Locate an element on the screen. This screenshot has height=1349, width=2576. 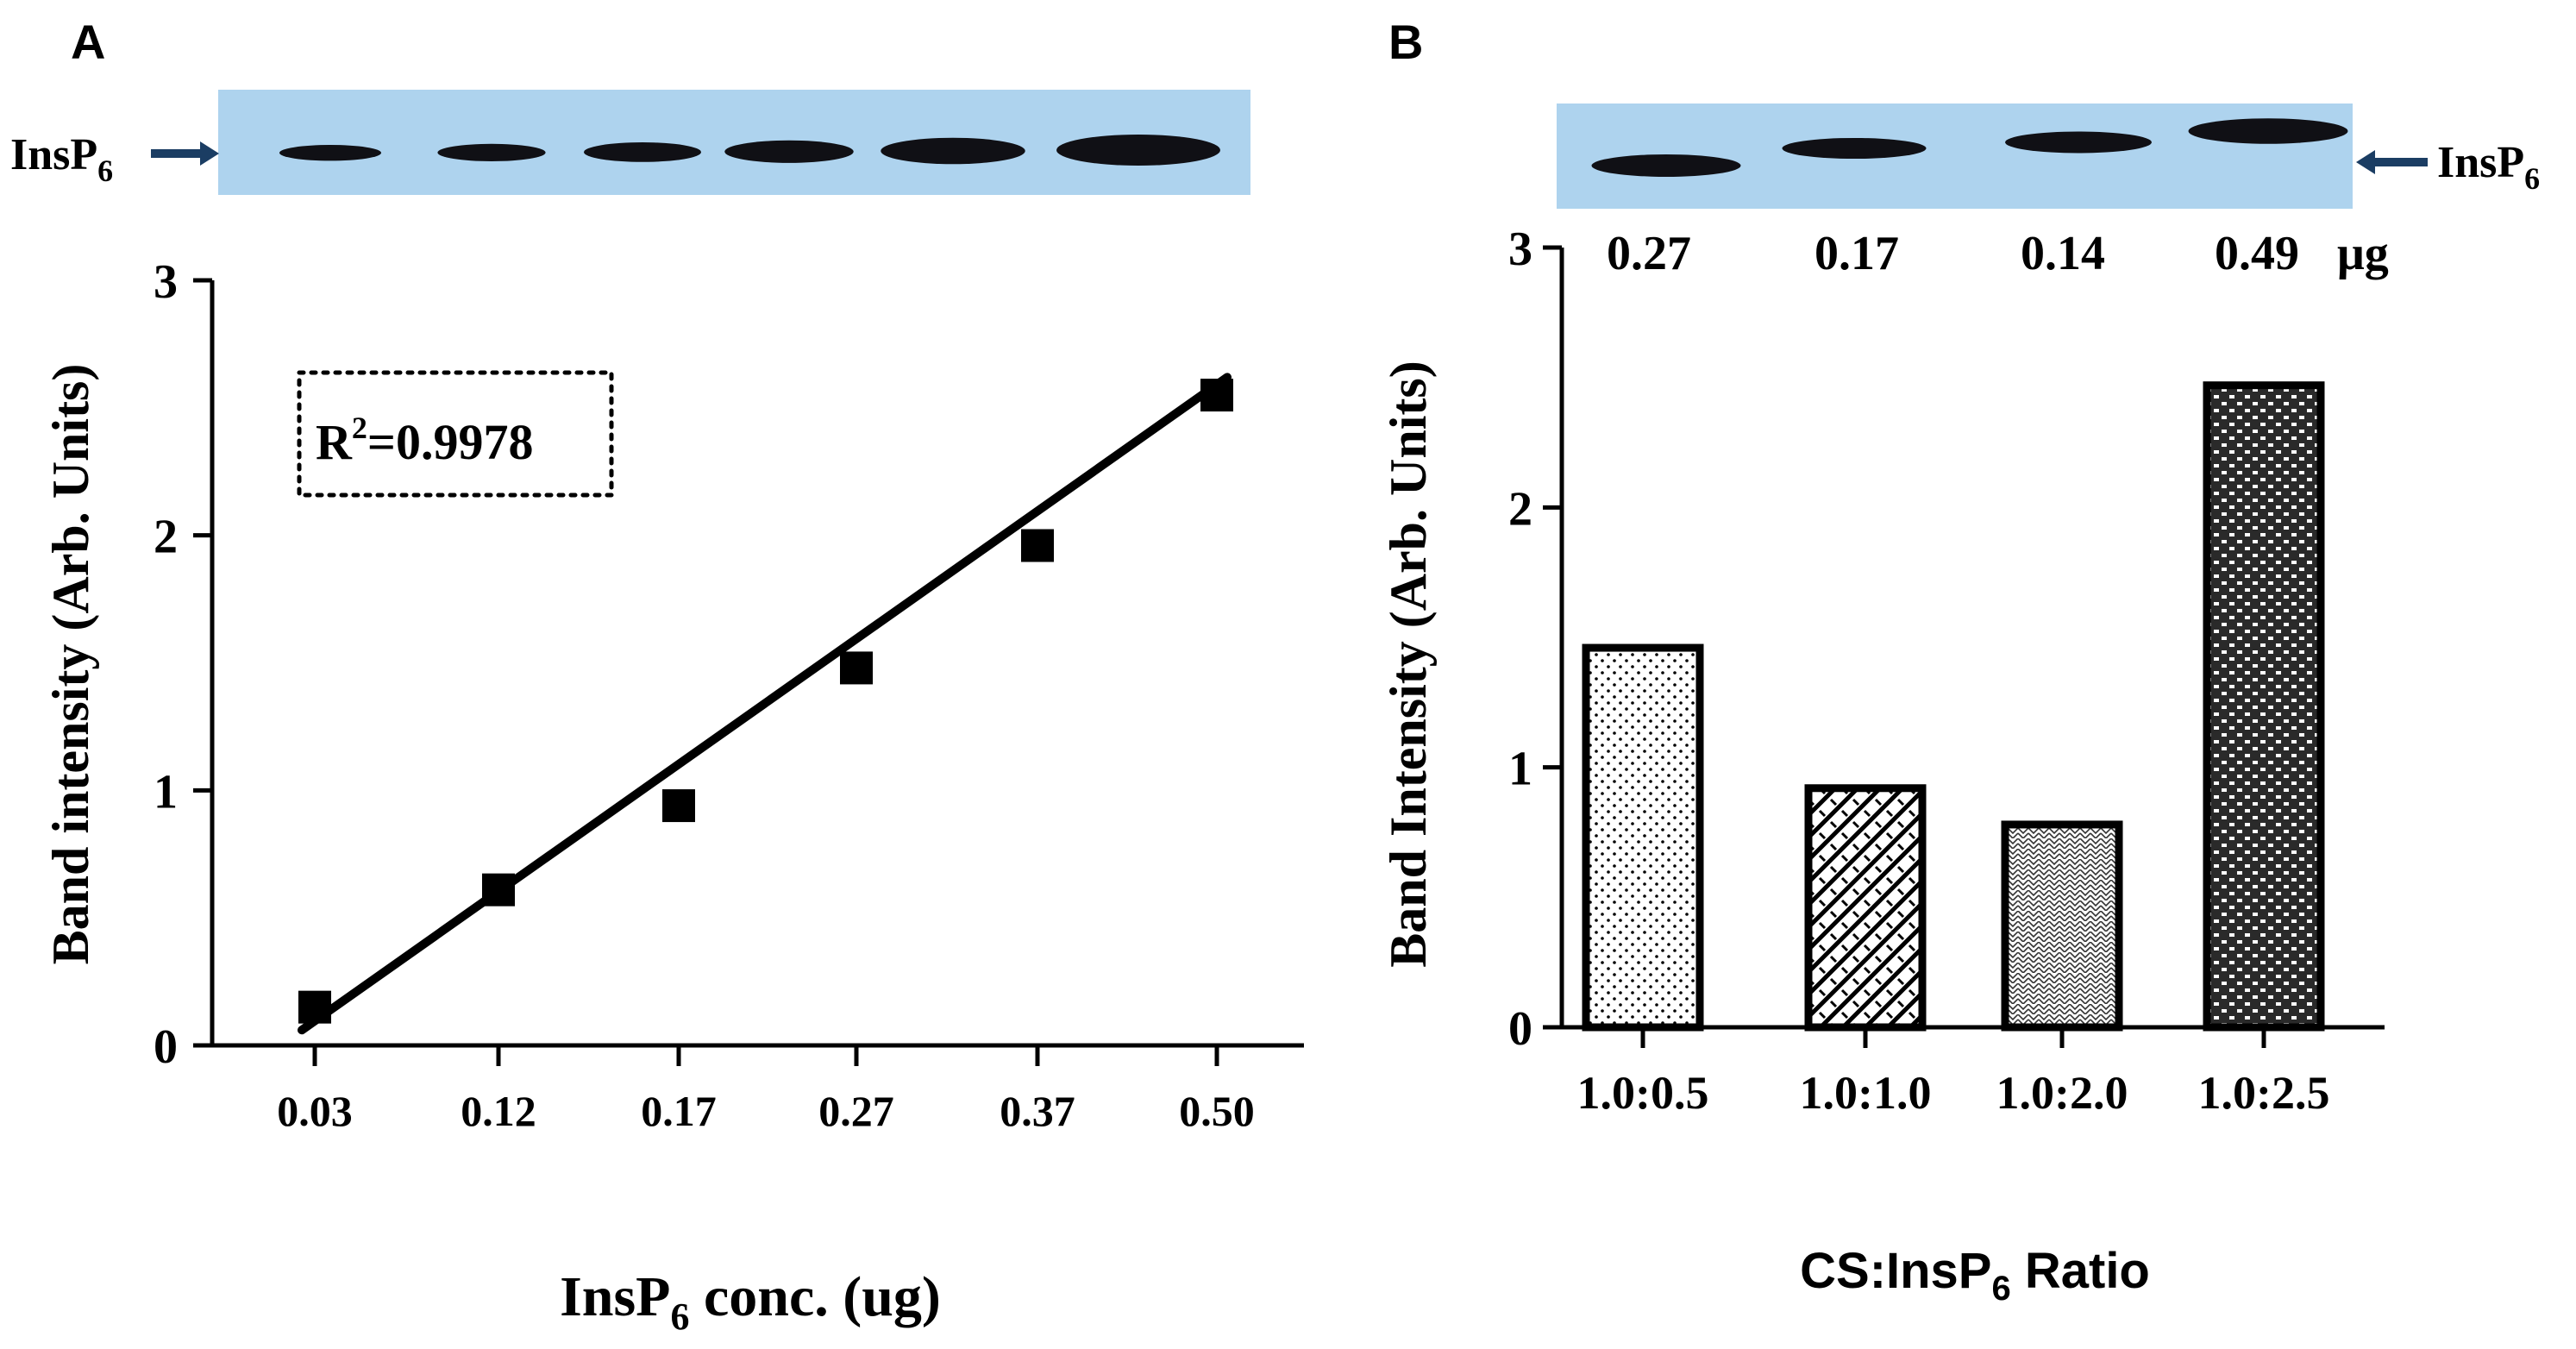
chart-a-y-tick-label: 0 is located at coordinates (166, 1047).